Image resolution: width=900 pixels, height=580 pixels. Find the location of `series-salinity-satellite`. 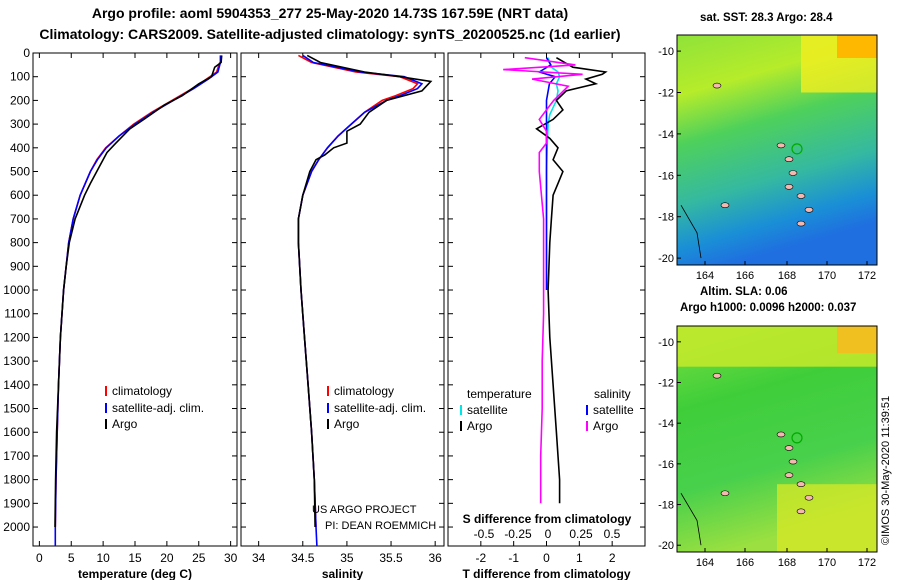

series-salinity-satellite is located at coordinates (547, 173).